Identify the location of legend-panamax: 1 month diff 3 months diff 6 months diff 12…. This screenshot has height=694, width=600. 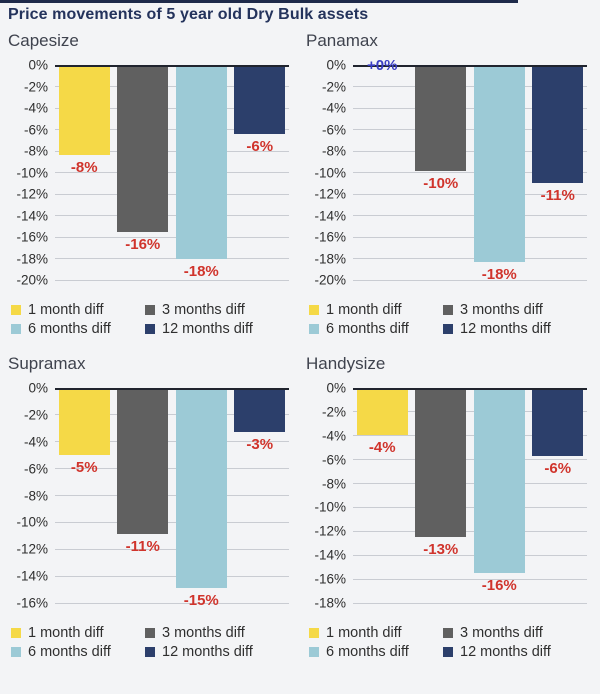
(450, 319).